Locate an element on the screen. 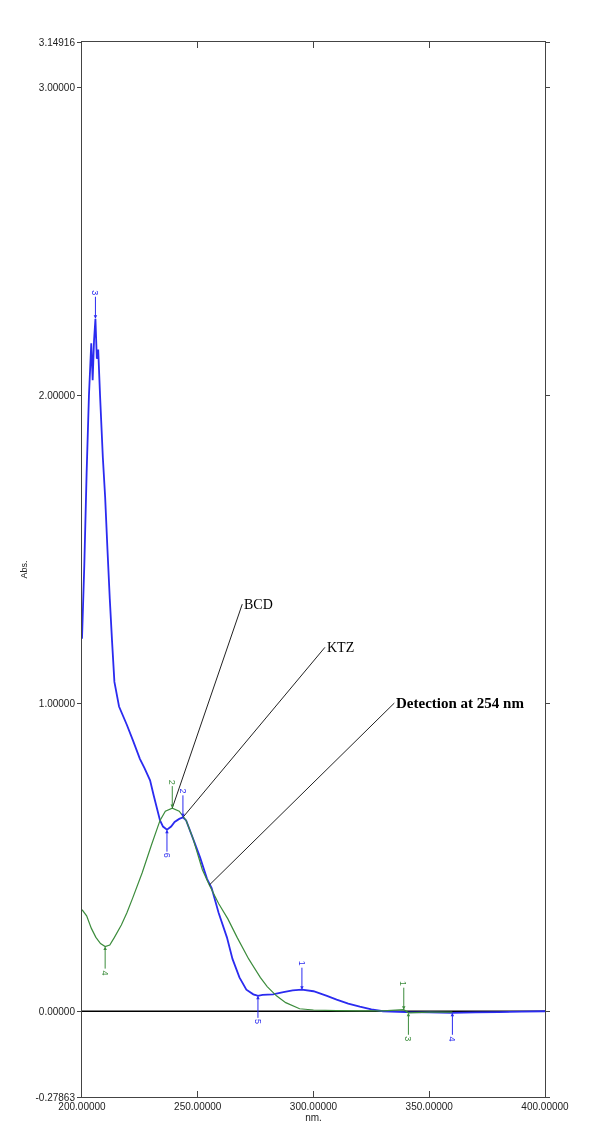 This screenshot has height=1142, width=593. y-axis-title: Abs. is located at coordinates (23, 569).